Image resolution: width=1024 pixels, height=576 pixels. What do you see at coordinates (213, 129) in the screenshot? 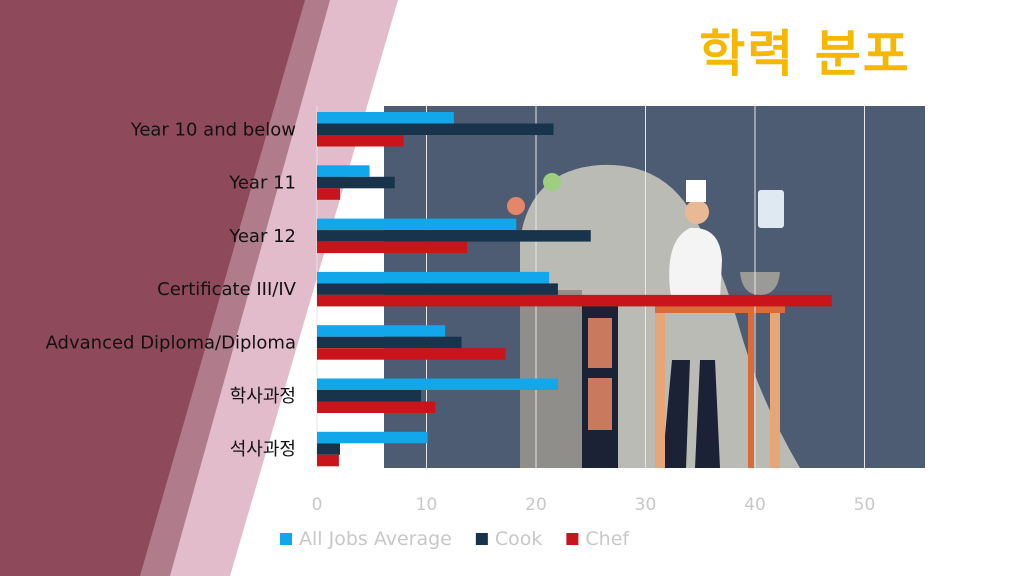
I see `category-label: Year 10 and below` at bounding box center [213, 129].